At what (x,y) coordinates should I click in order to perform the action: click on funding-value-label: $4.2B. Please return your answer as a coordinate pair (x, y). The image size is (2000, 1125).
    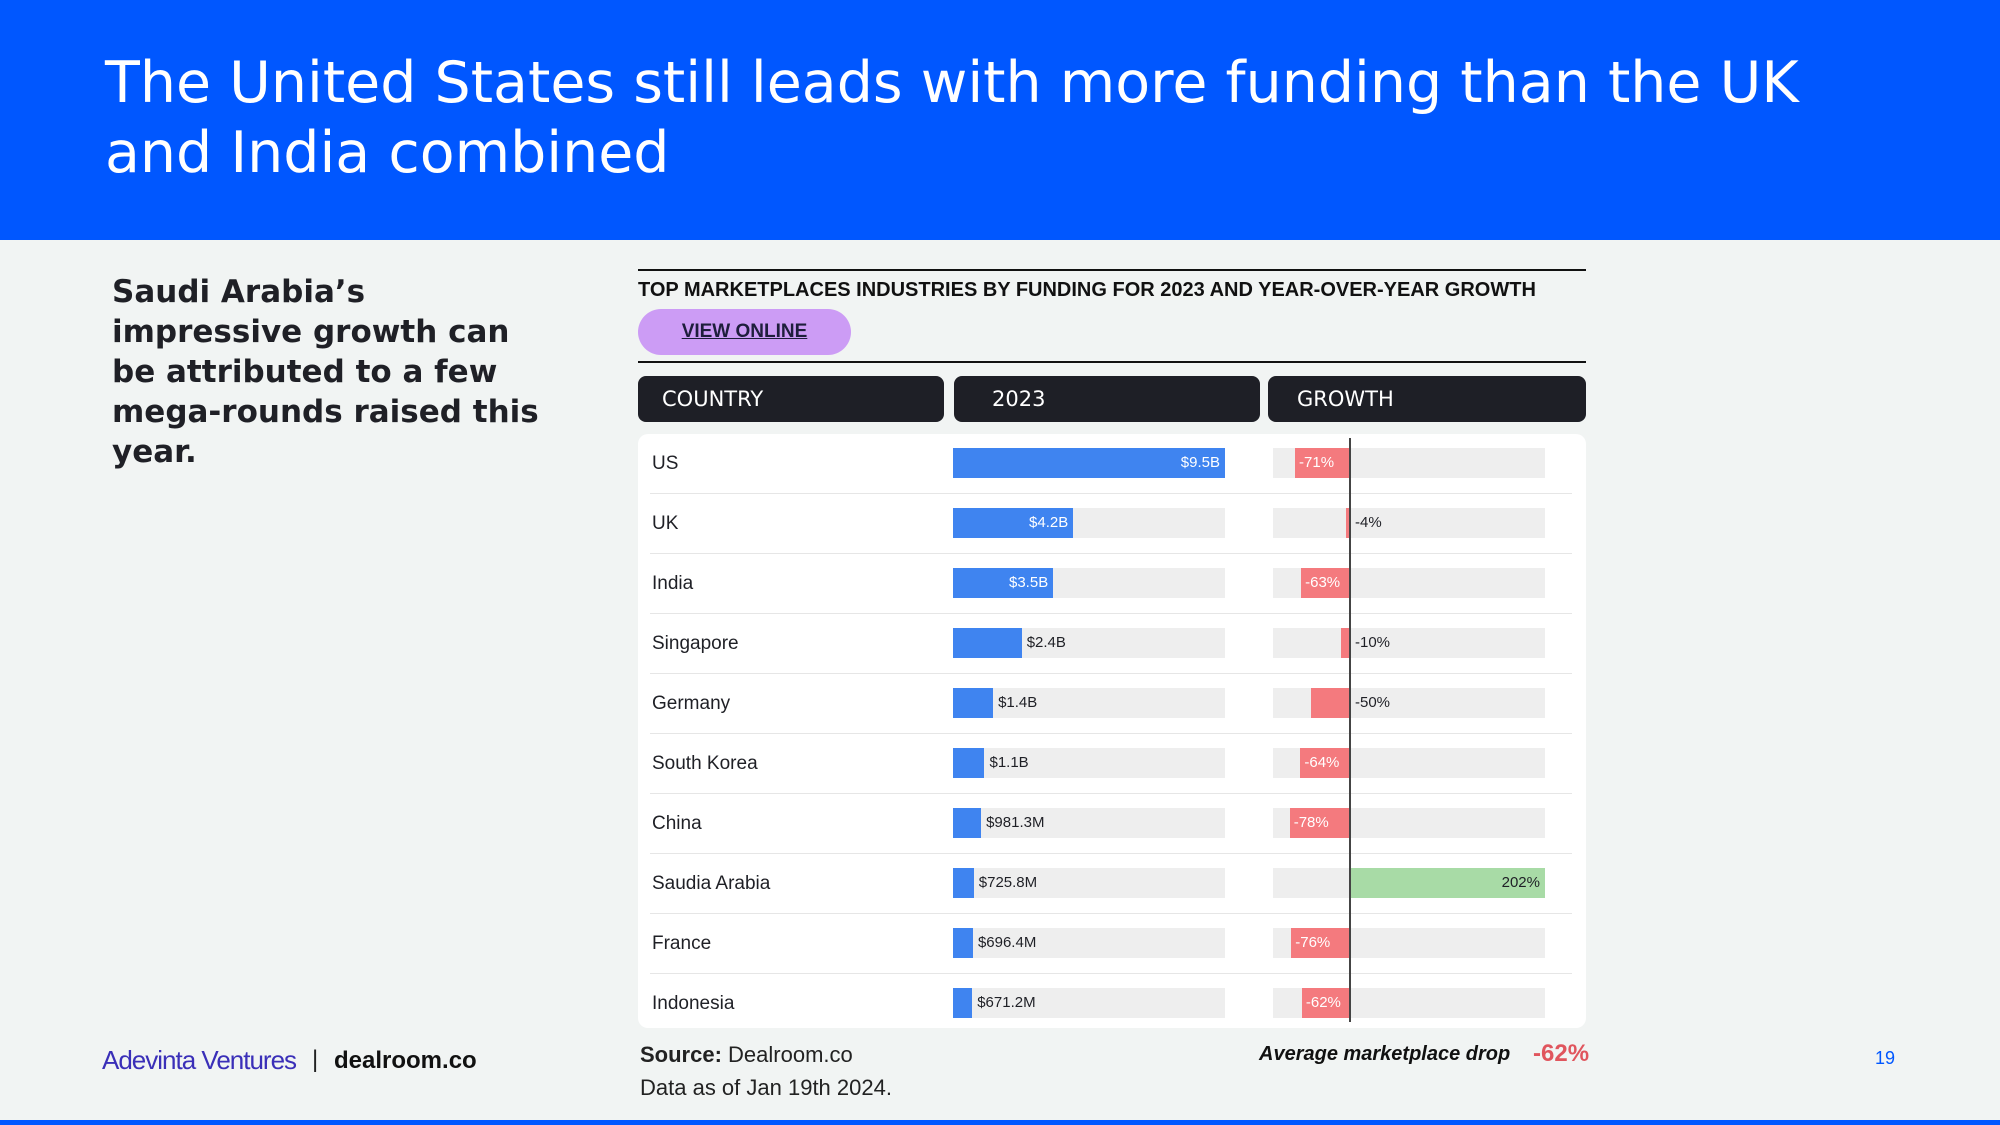
    Looking at the image, I should click on (1049, 522).